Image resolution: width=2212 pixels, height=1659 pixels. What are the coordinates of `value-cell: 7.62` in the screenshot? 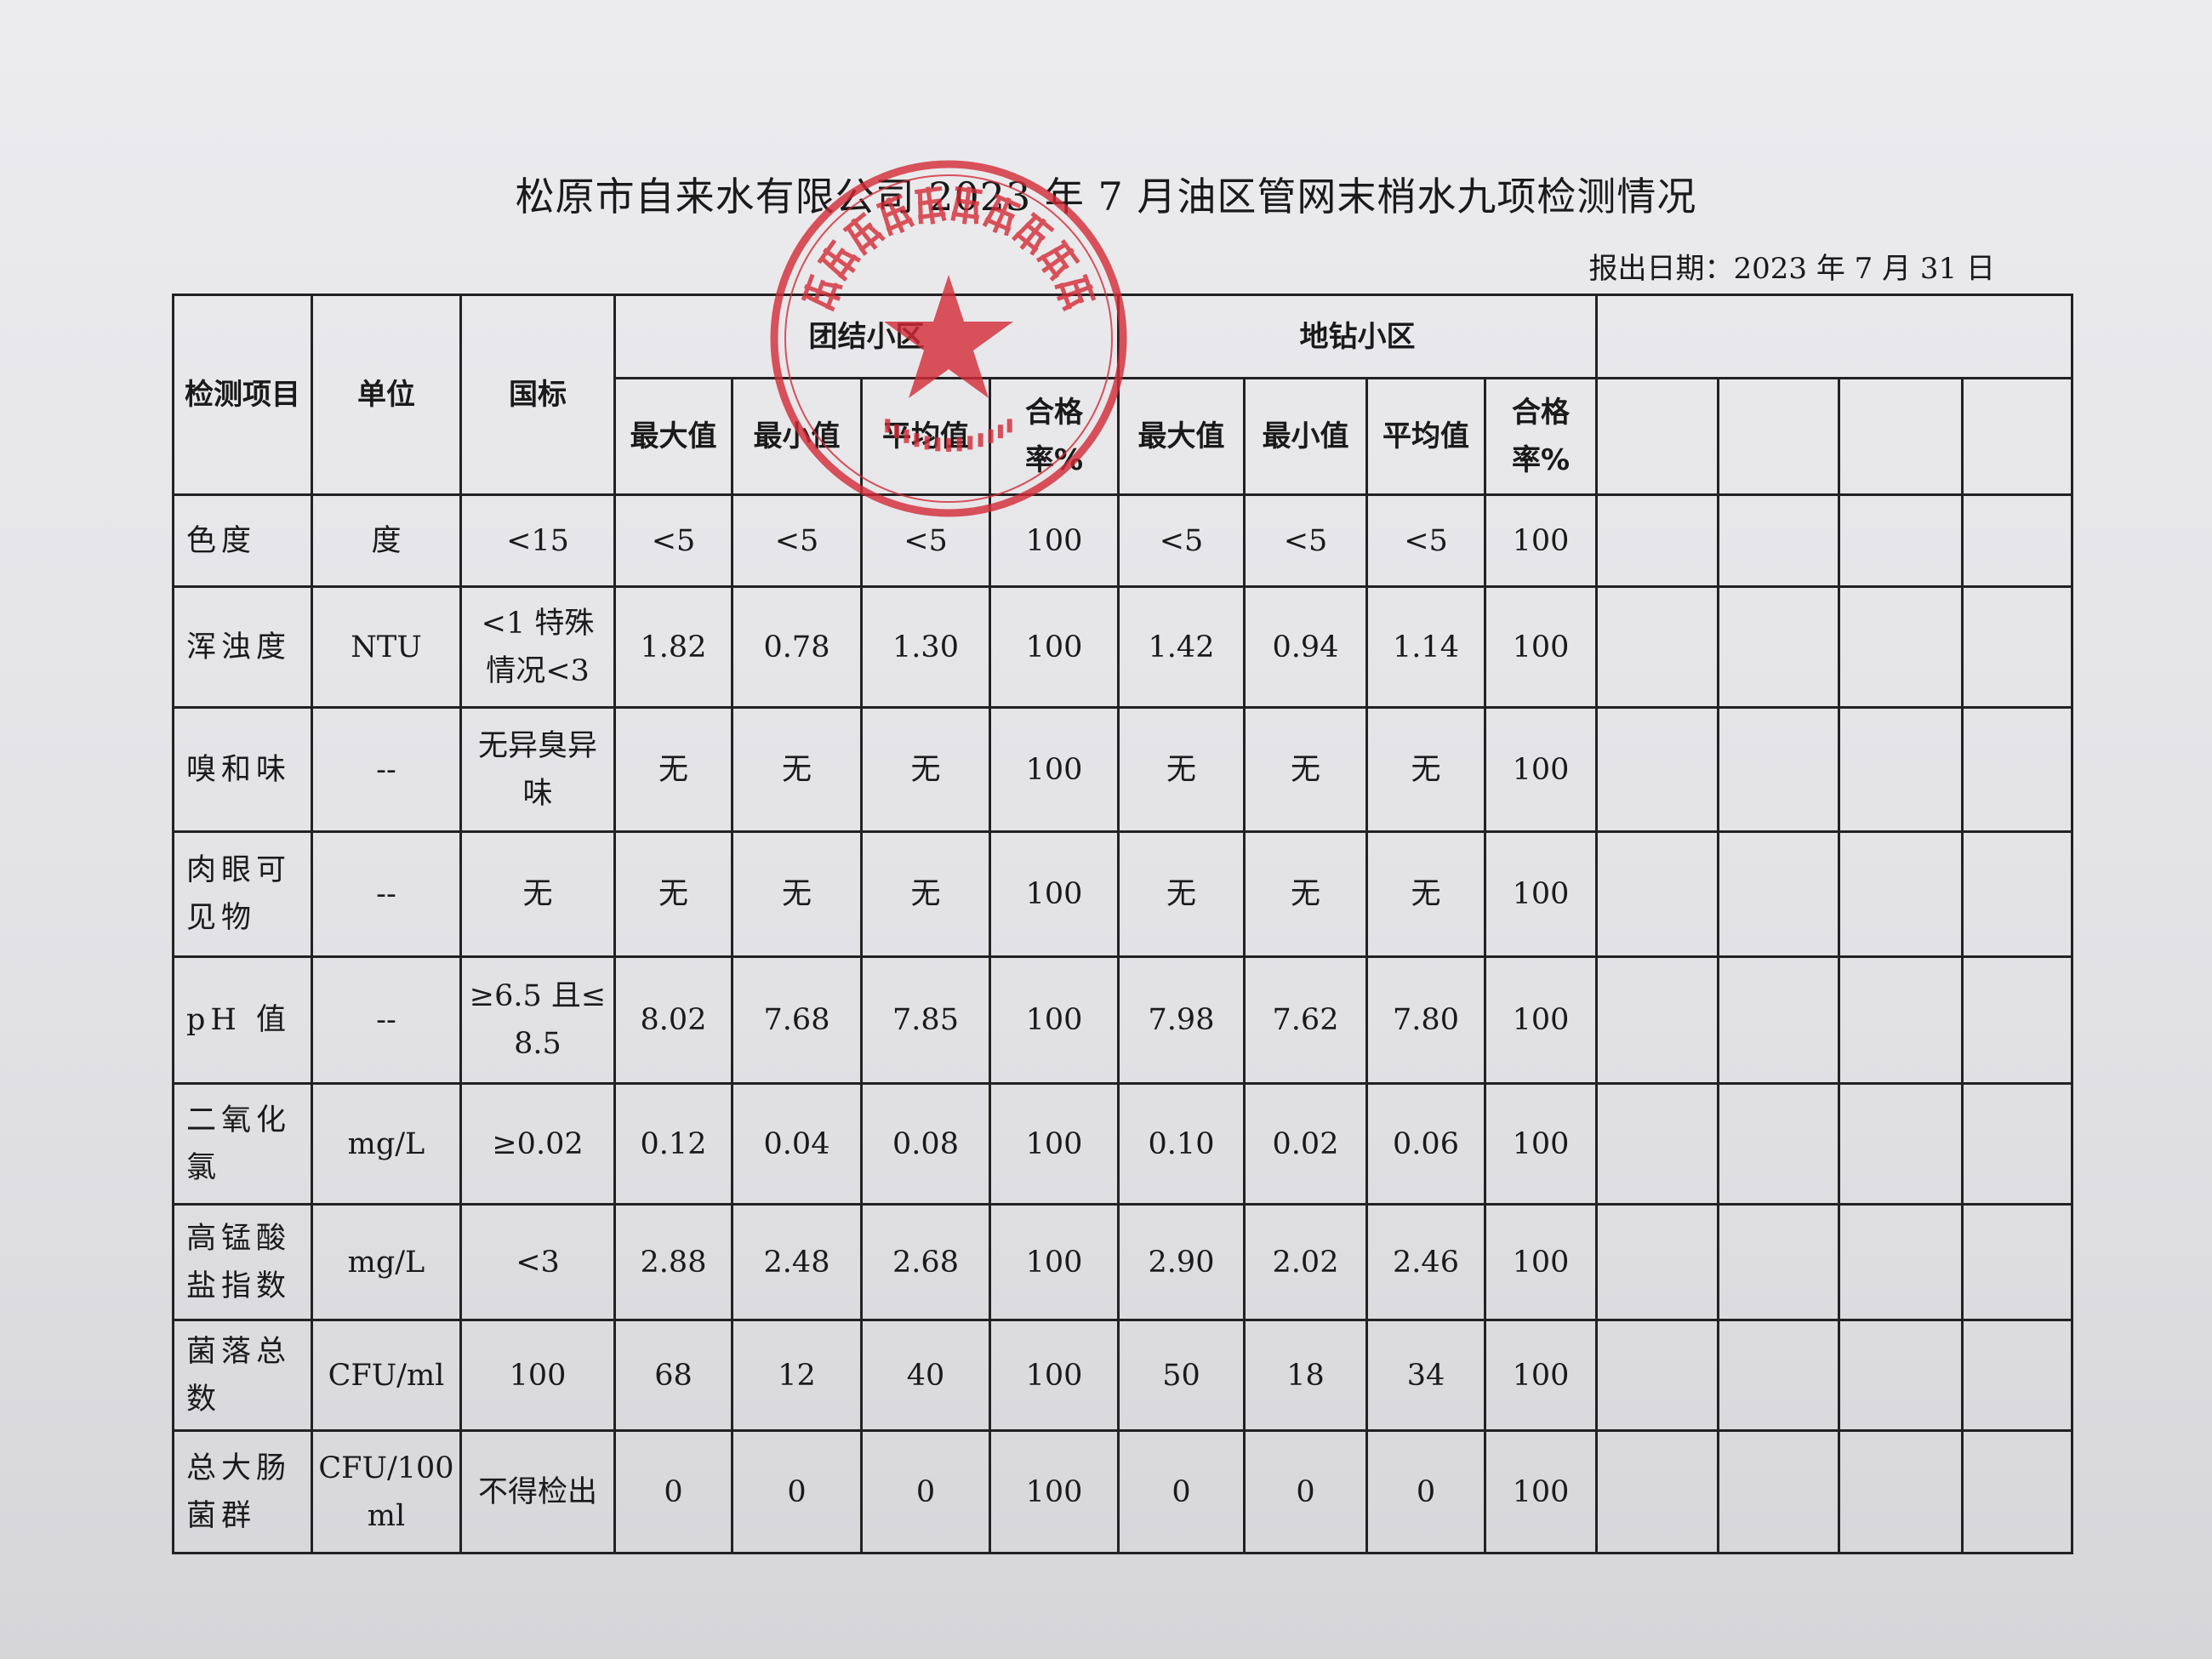 It's located at (1305, 1020).